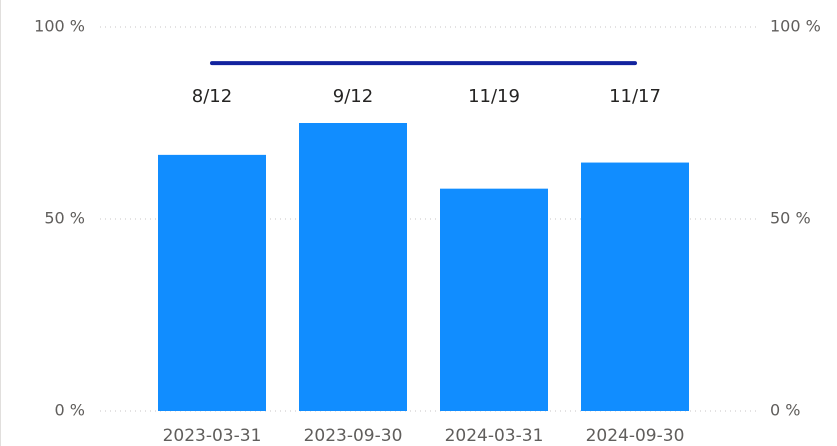 The width and height of the screenshot is (837, 446). What do you see at coordinates (785, 410) in the screenshot?
I see `y2-tick-label: 0 %` at bounding box center [785, 410].